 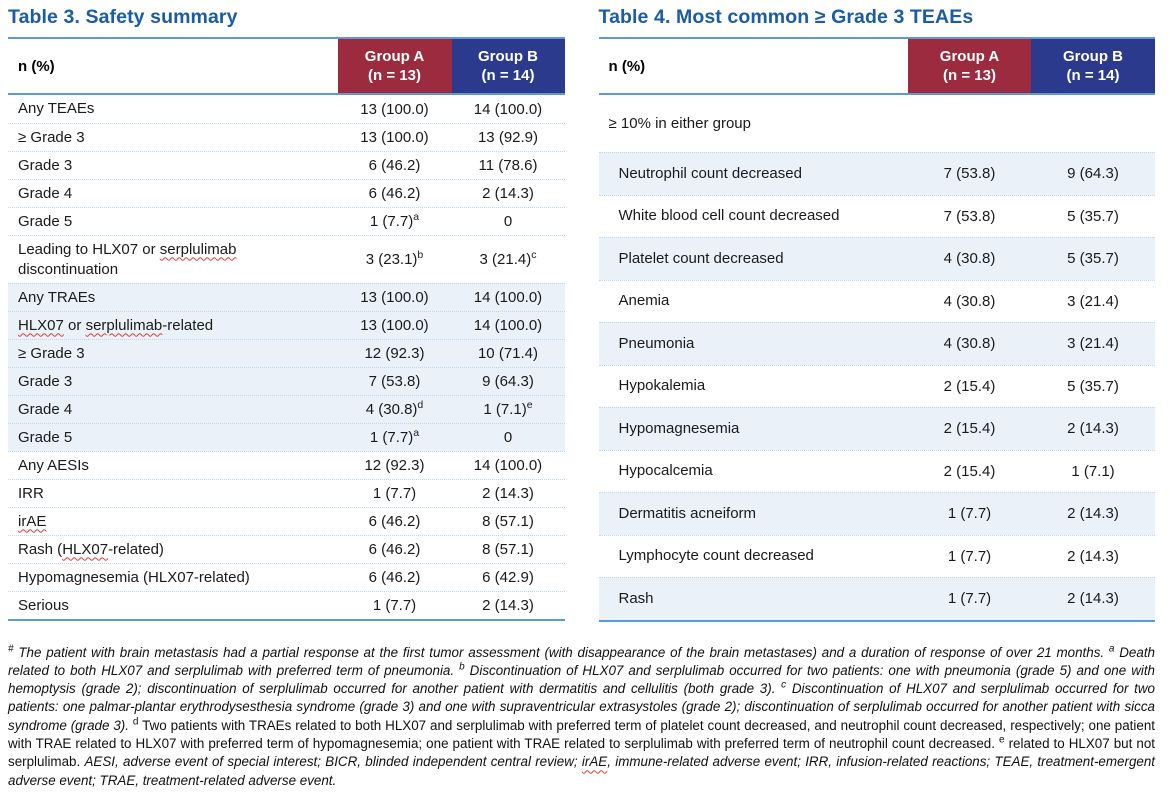 What do you see at coordinates (53, 465) in the screenshot?
I see `row-label: Any AESIs` at bounding box center [53, 465].